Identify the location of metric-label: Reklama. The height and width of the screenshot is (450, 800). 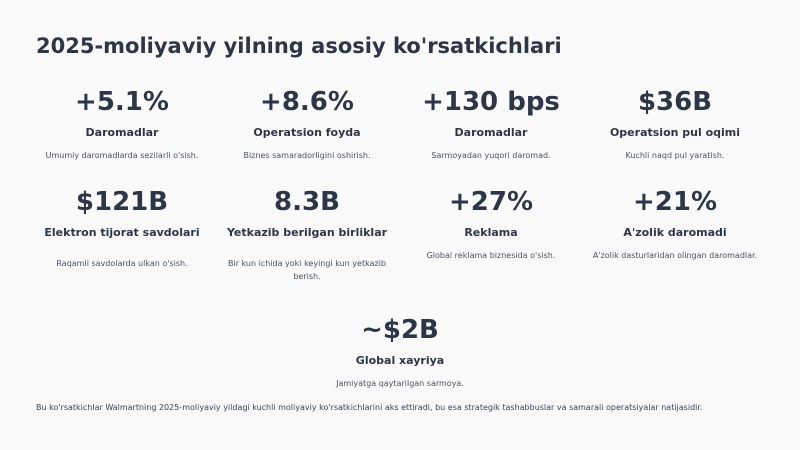
(491, 232).